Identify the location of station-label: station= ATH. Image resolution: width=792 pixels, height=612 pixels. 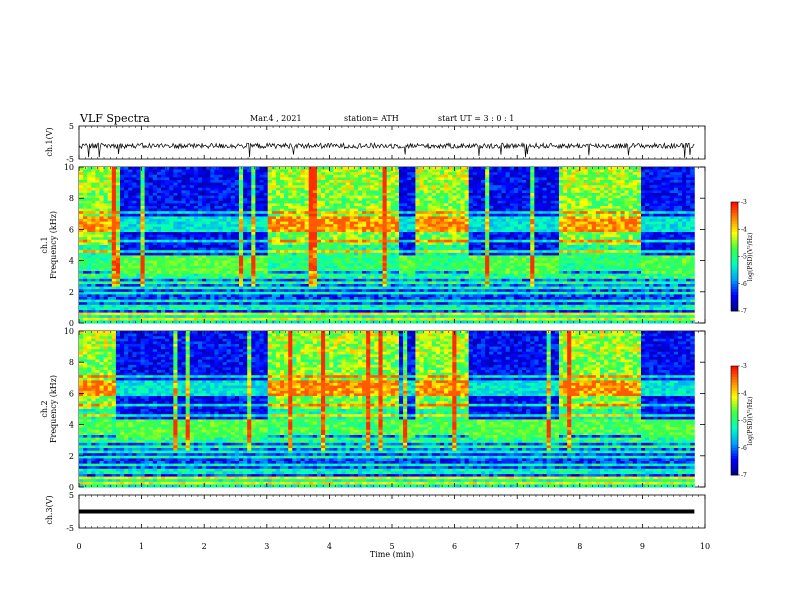
(371, 118).